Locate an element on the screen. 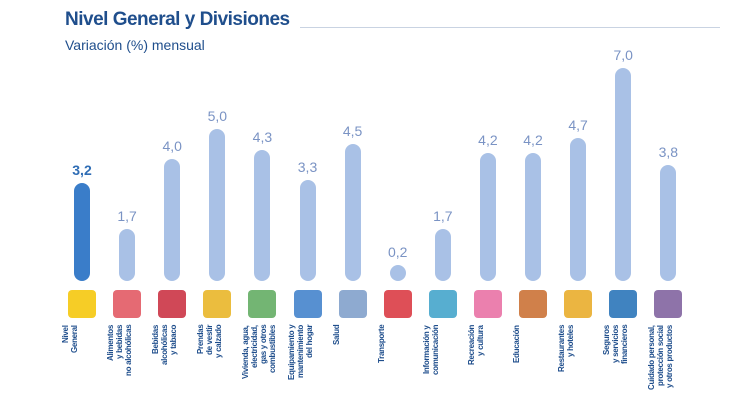  food-icon is located at coordinates (127, 304).